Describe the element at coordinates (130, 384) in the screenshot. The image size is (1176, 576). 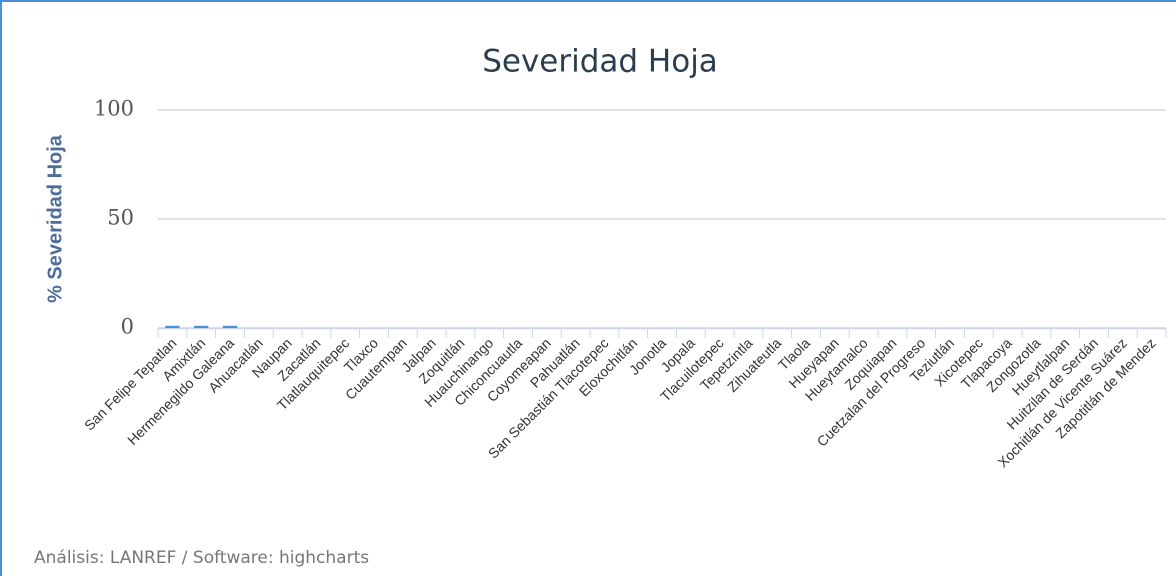
I see `x-tick-label: San Felipe Tepatlan` at that location.